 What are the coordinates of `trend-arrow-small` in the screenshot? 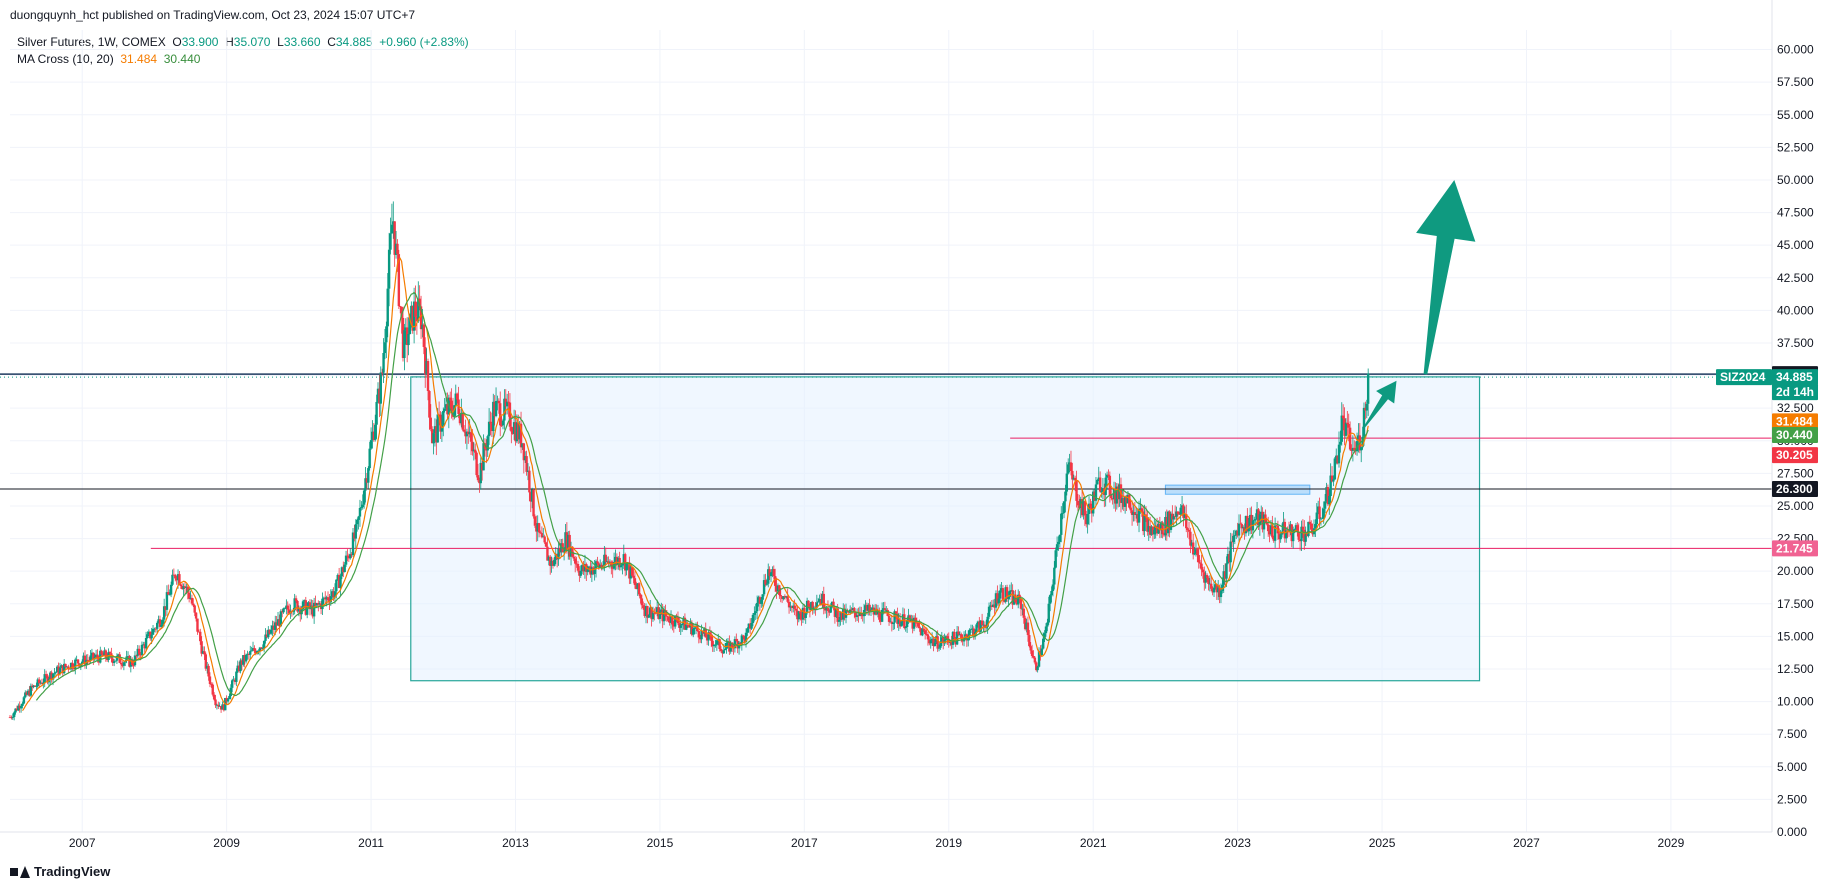 It's located at (1380, 404).